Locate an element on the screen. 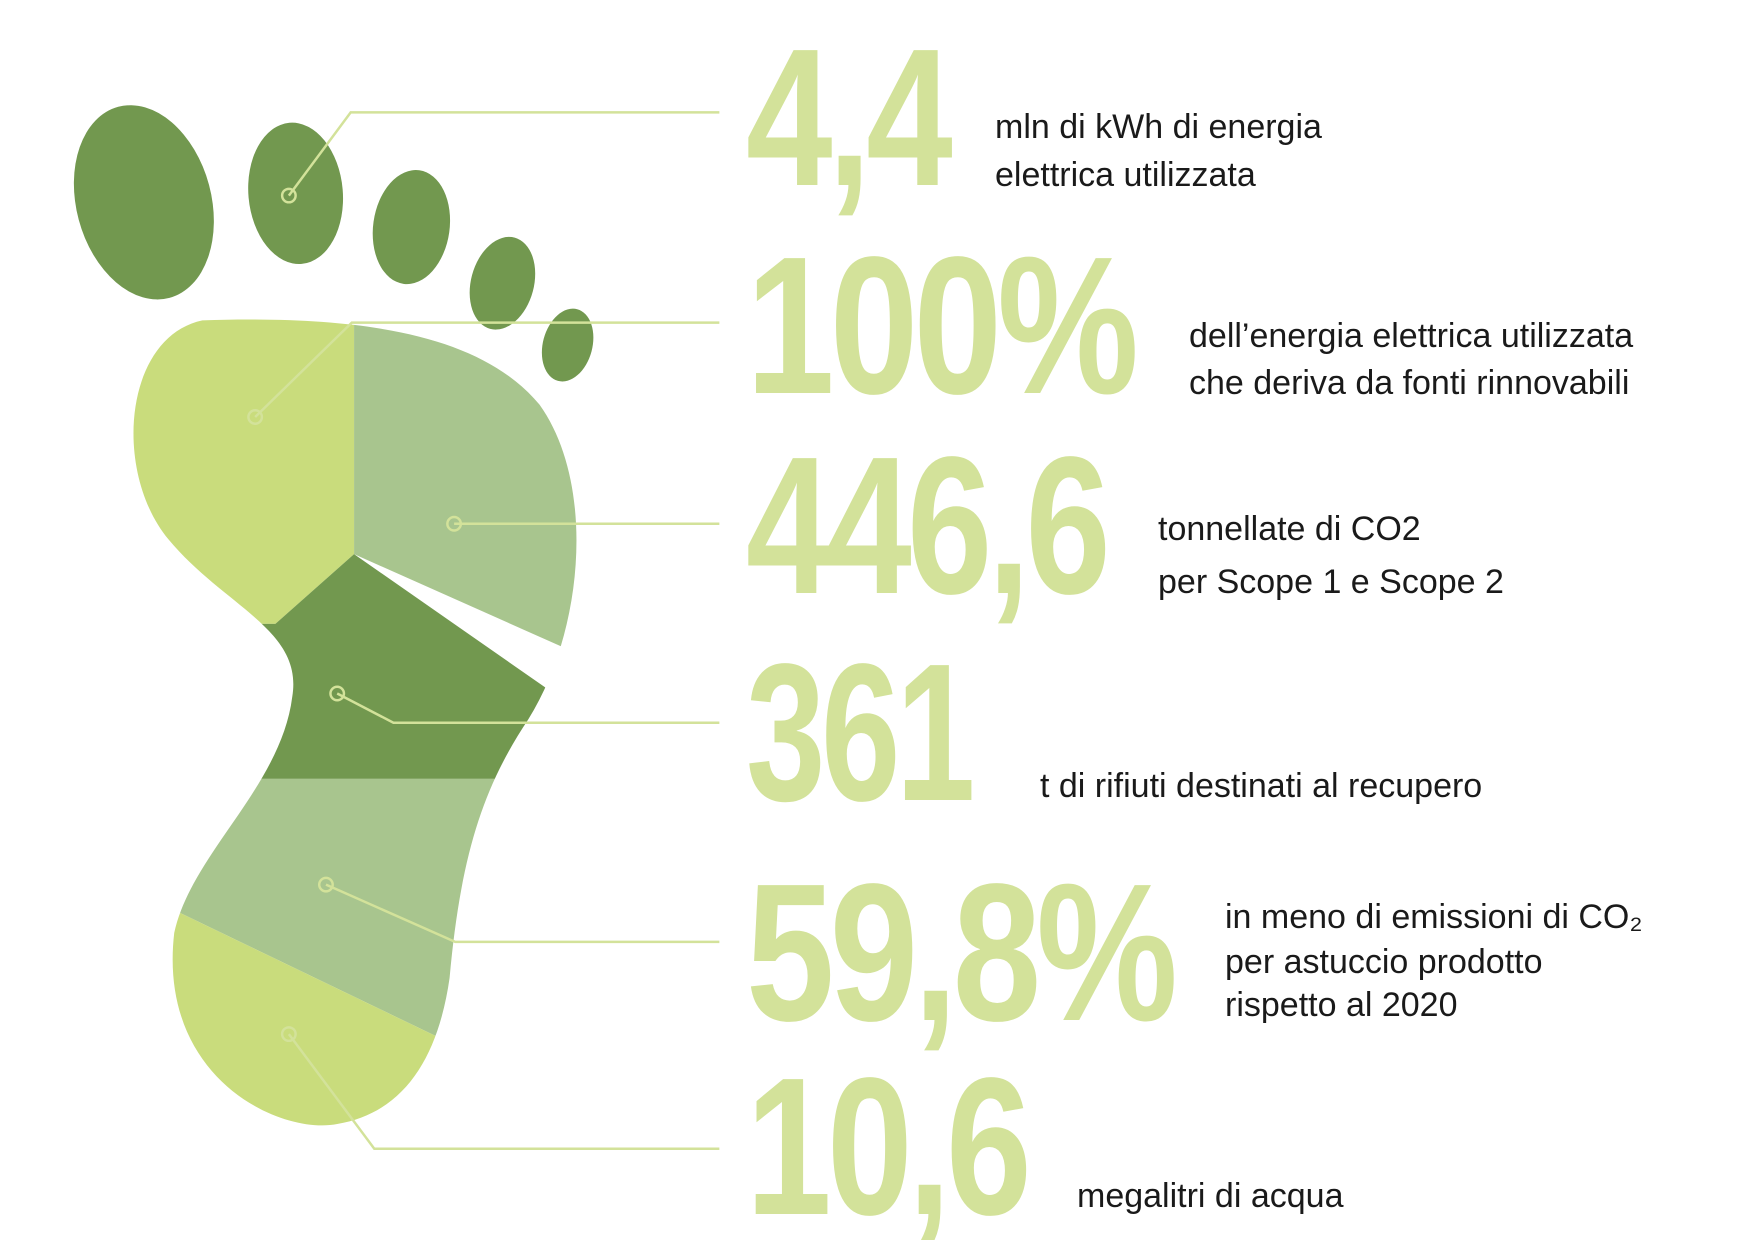 This screenshot has width=1754, height=1240. big-figure: 361 is located at coordinates (859, 732).